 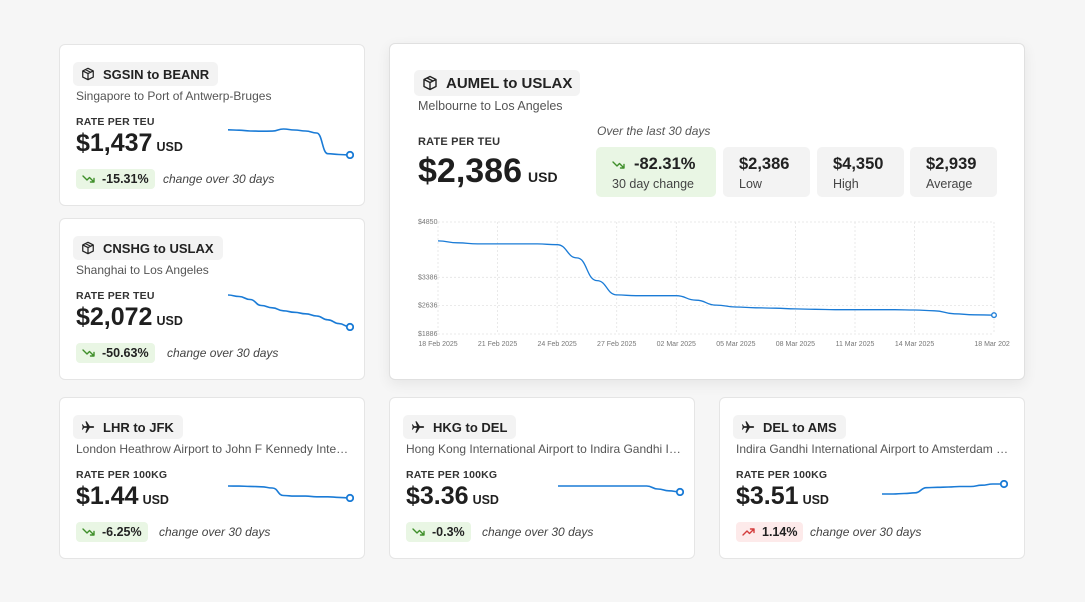 What do you see at coordinates (951, 164) in the screenshot?
I see `stat-value: $2,939` at bounding box center [951, 164].